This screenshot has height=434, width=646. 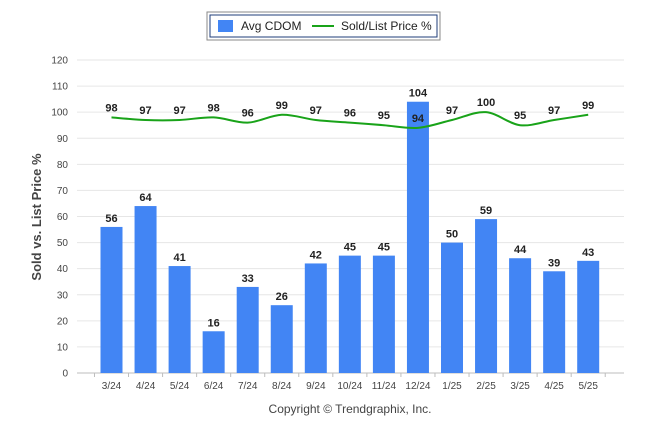 I want to click on bar-value-label: 16, so click(x=214, y=323).